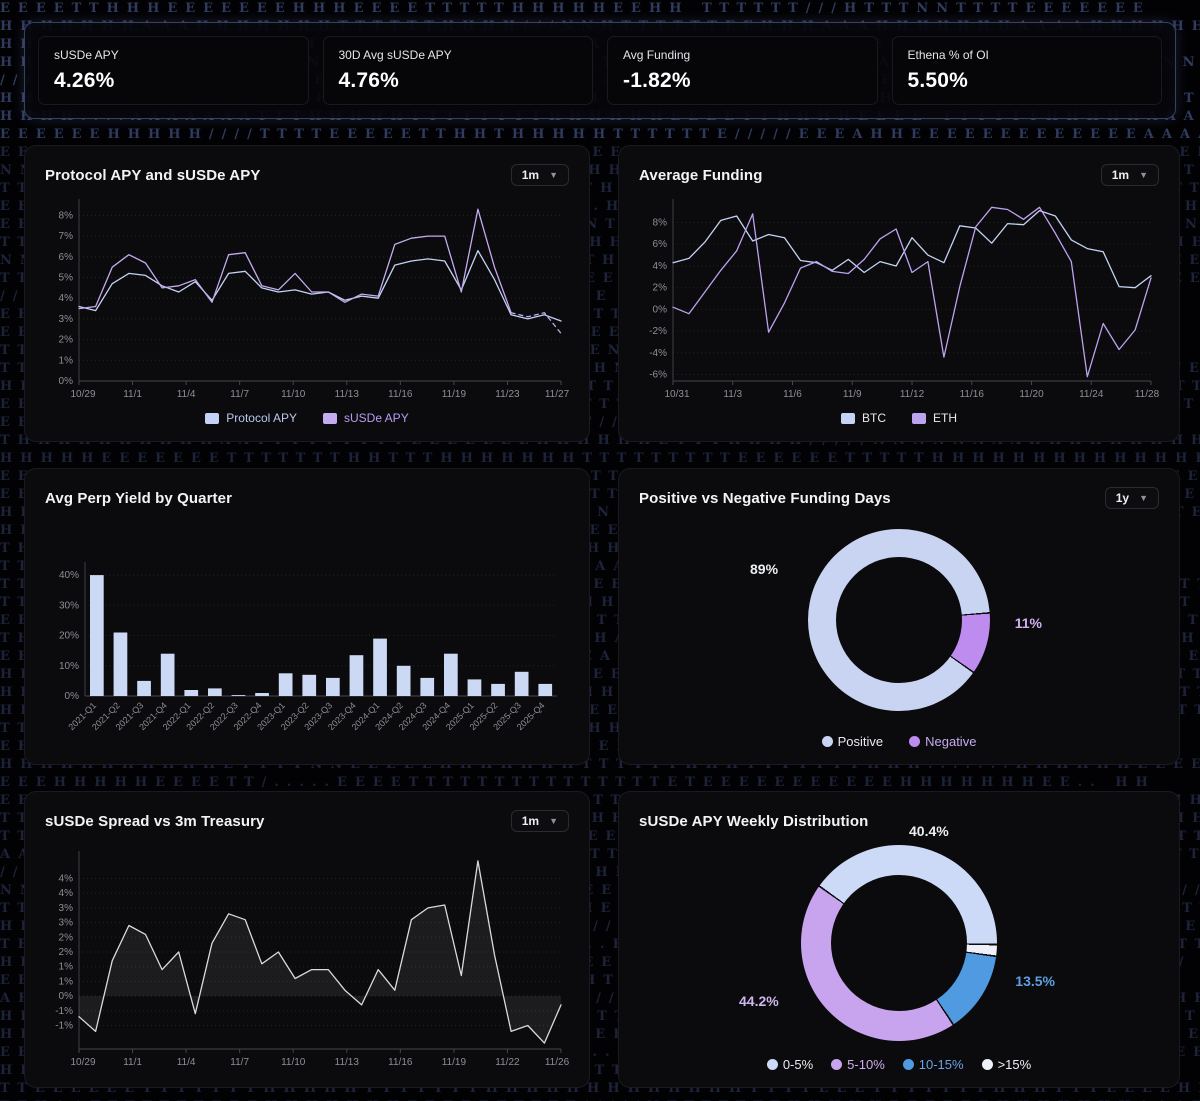 This screenshot has width=1200, height=1101. What do you see at coordinates (942, 741) in the screenshot?
I see `legend-item-negative: Negative` at bounding box center [942, 741].